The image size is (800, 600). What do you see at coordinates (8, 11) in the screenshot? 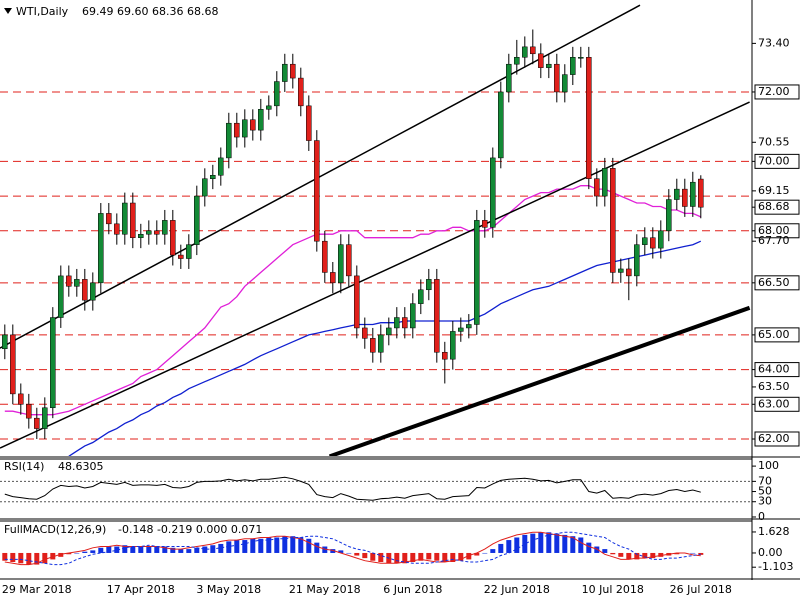
I see `menu-triangle` at bounding box center [8, 11].